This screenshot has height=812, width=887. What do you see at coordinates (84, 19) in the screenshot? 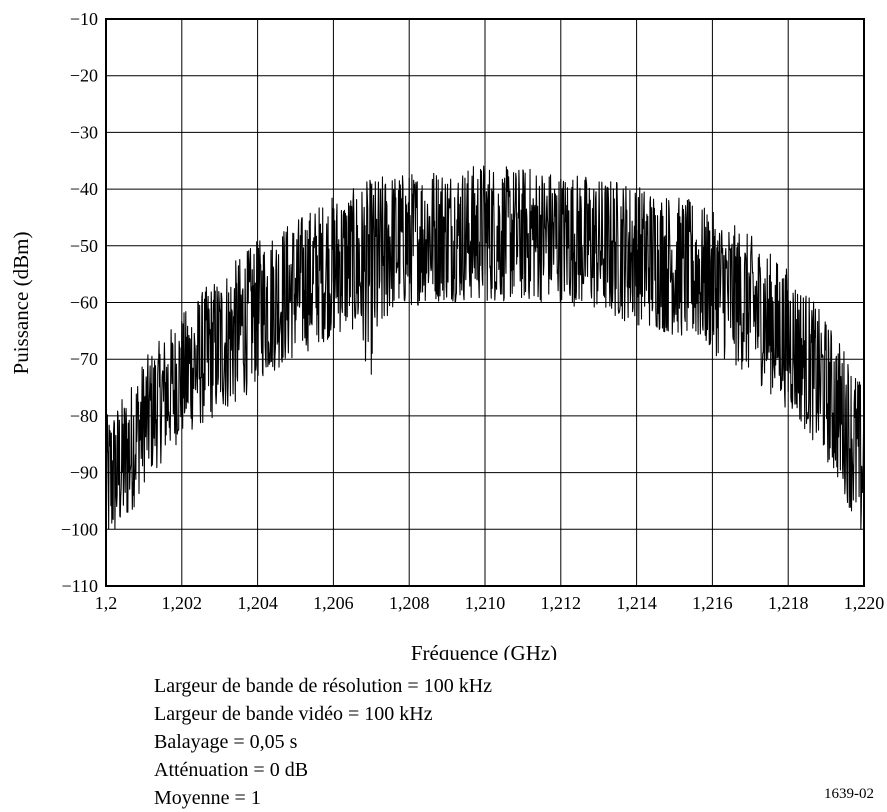
I see `y-tick-label: −10` at bounding box center [84, 19].